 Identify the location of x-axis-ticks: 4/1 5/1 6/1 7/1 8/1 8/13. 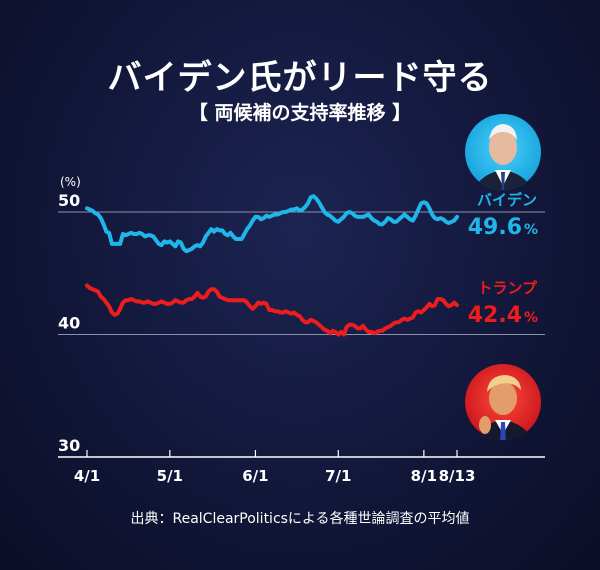
(275, 467).